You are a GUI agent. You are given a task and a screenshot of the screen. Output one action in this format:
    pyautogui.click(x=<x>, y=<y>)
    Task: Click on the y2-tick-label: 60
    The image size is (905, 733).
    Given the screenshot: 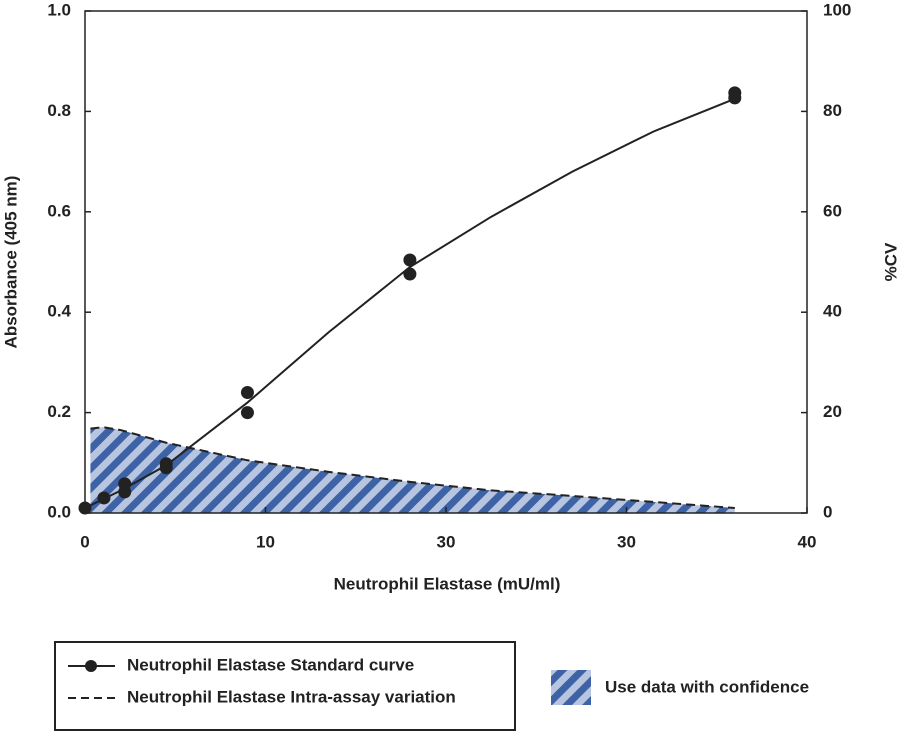 What is the action you would take?
    pyautogui.click(x=832, y=210)
    